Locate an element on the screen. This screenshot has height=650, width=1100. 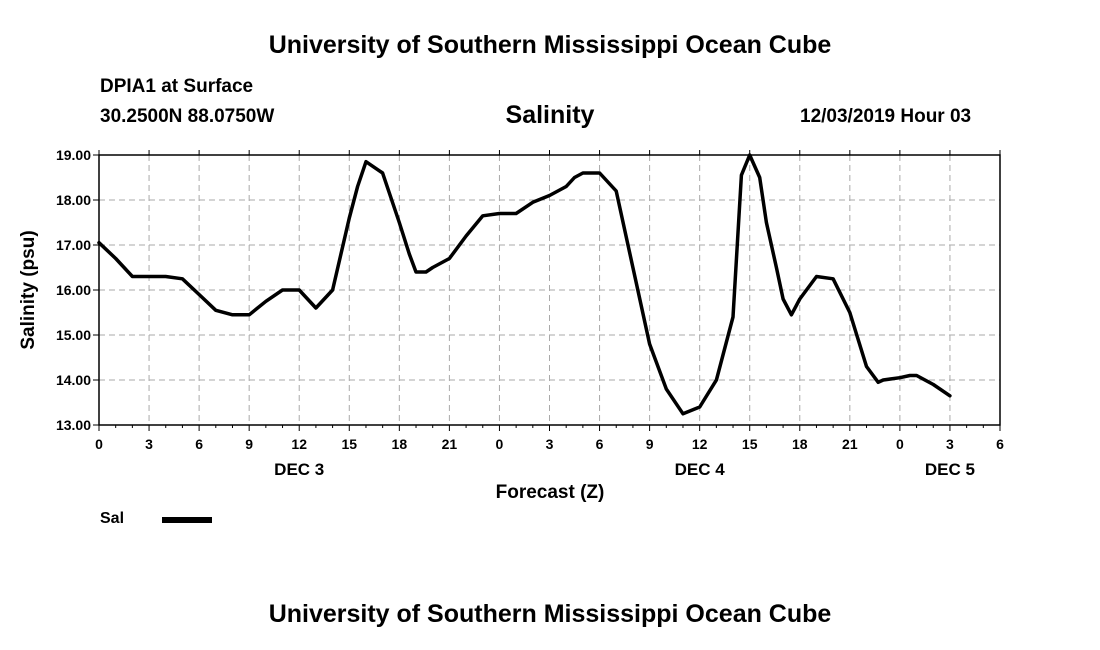
day-label: DEC 3 is located at coordinates (299, 469).